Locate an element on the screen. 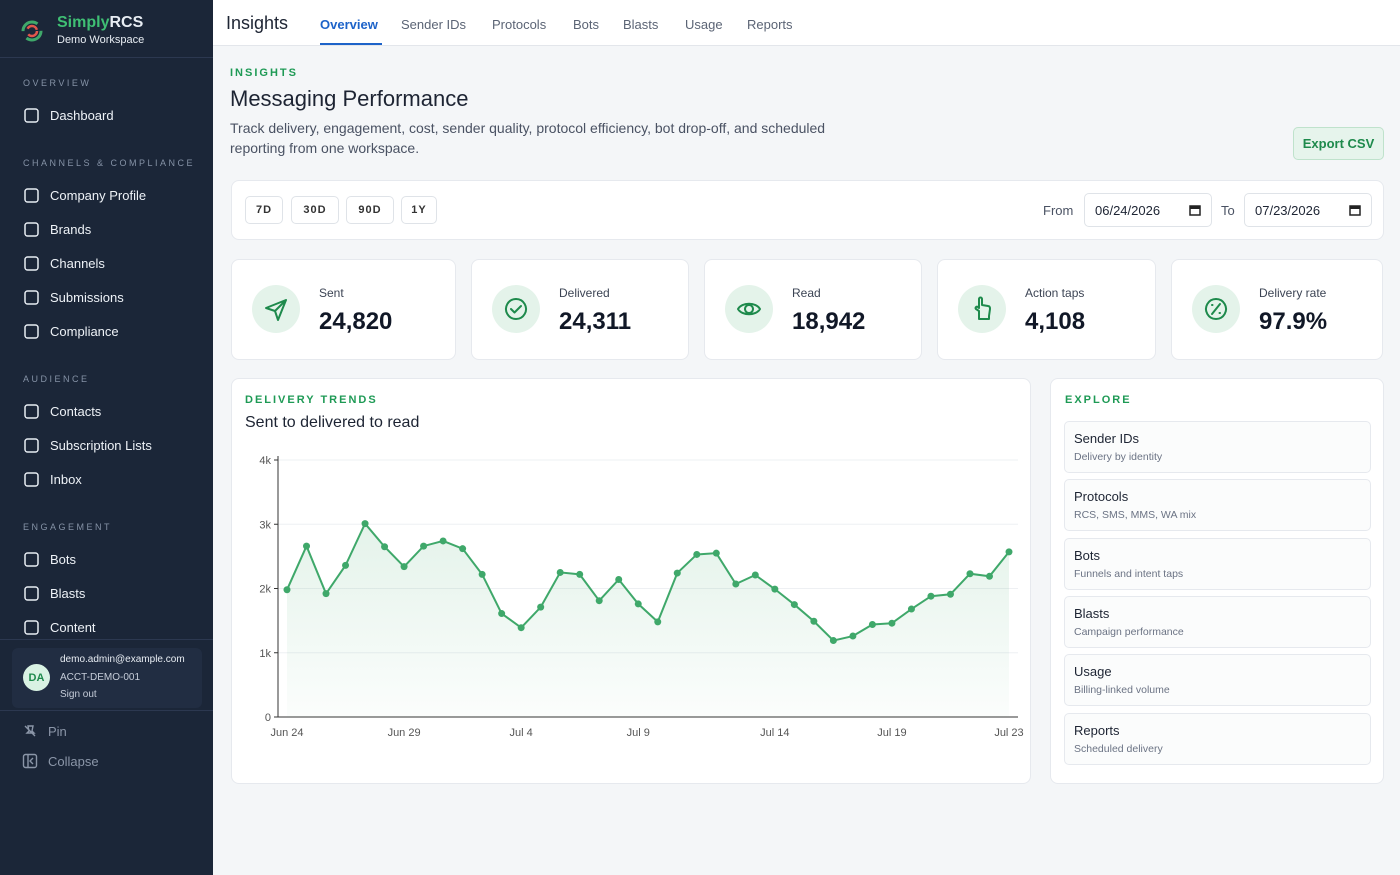 The image size is (1400, 875). stat-card: Delivered 24,311 is located at coordinates (580, 309).